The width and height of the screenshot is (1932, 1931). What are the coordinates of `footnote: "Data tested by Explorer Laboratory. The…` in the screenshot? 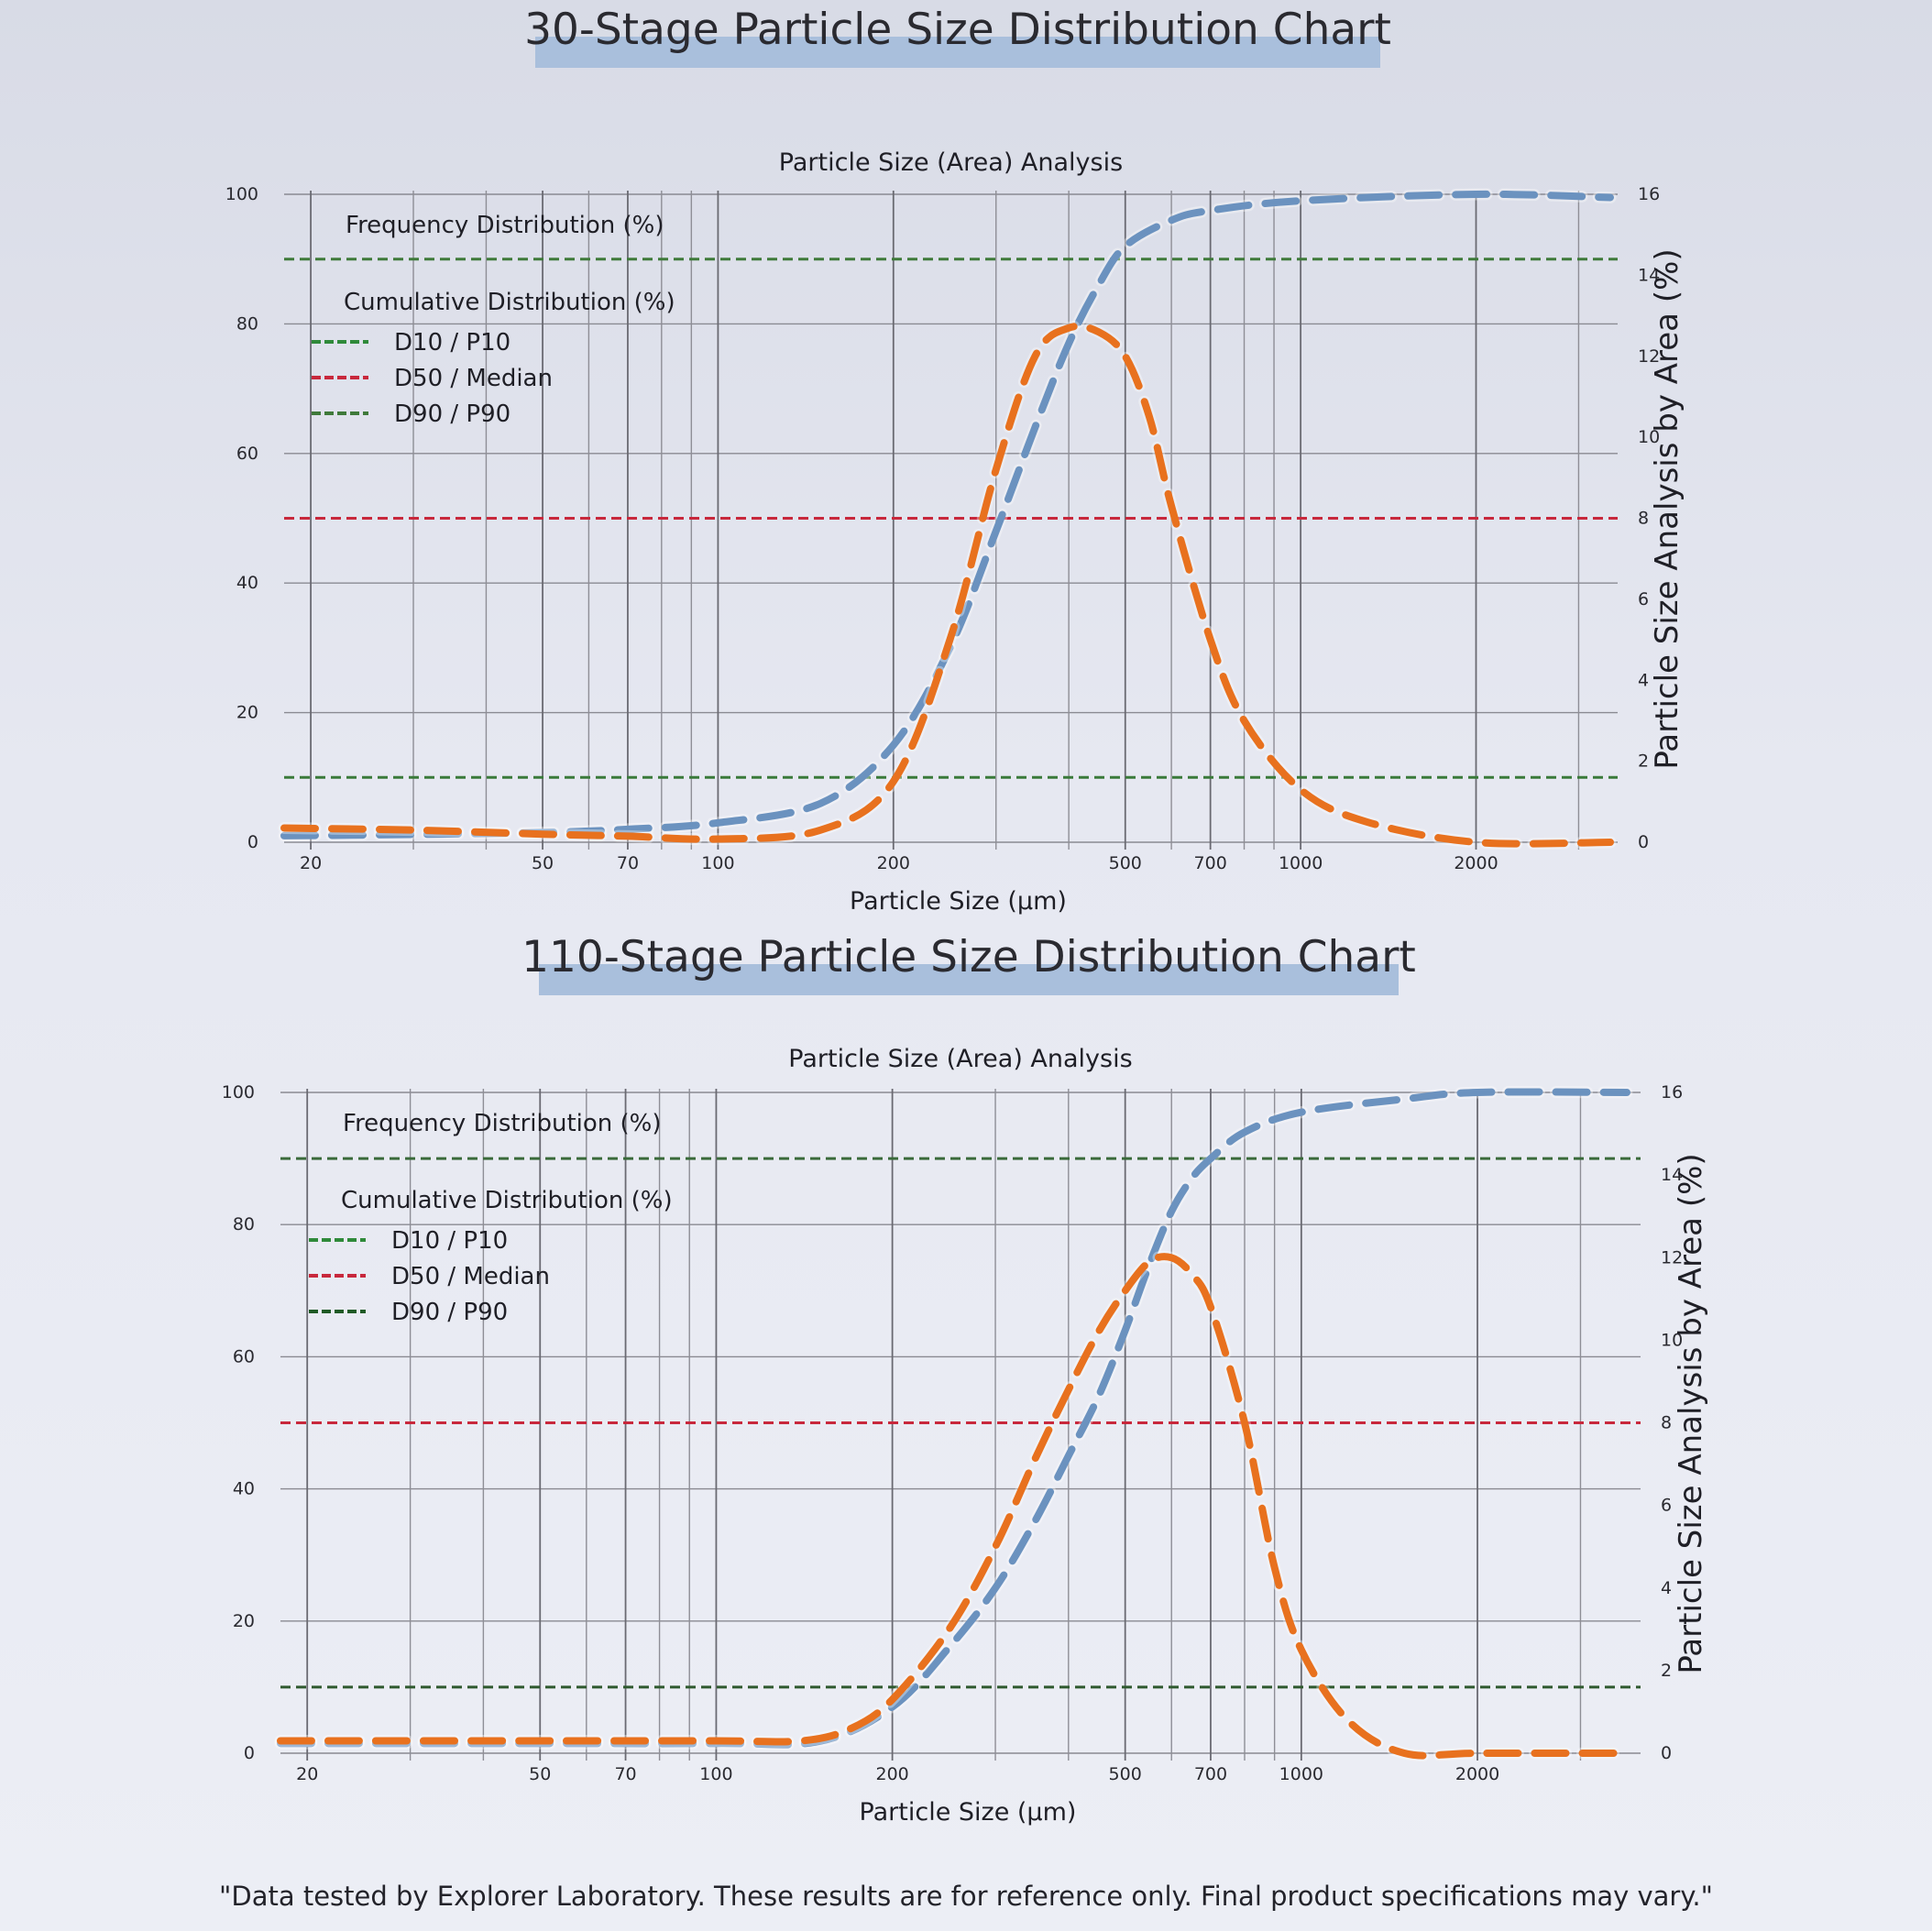 It's located at (966, 1897).